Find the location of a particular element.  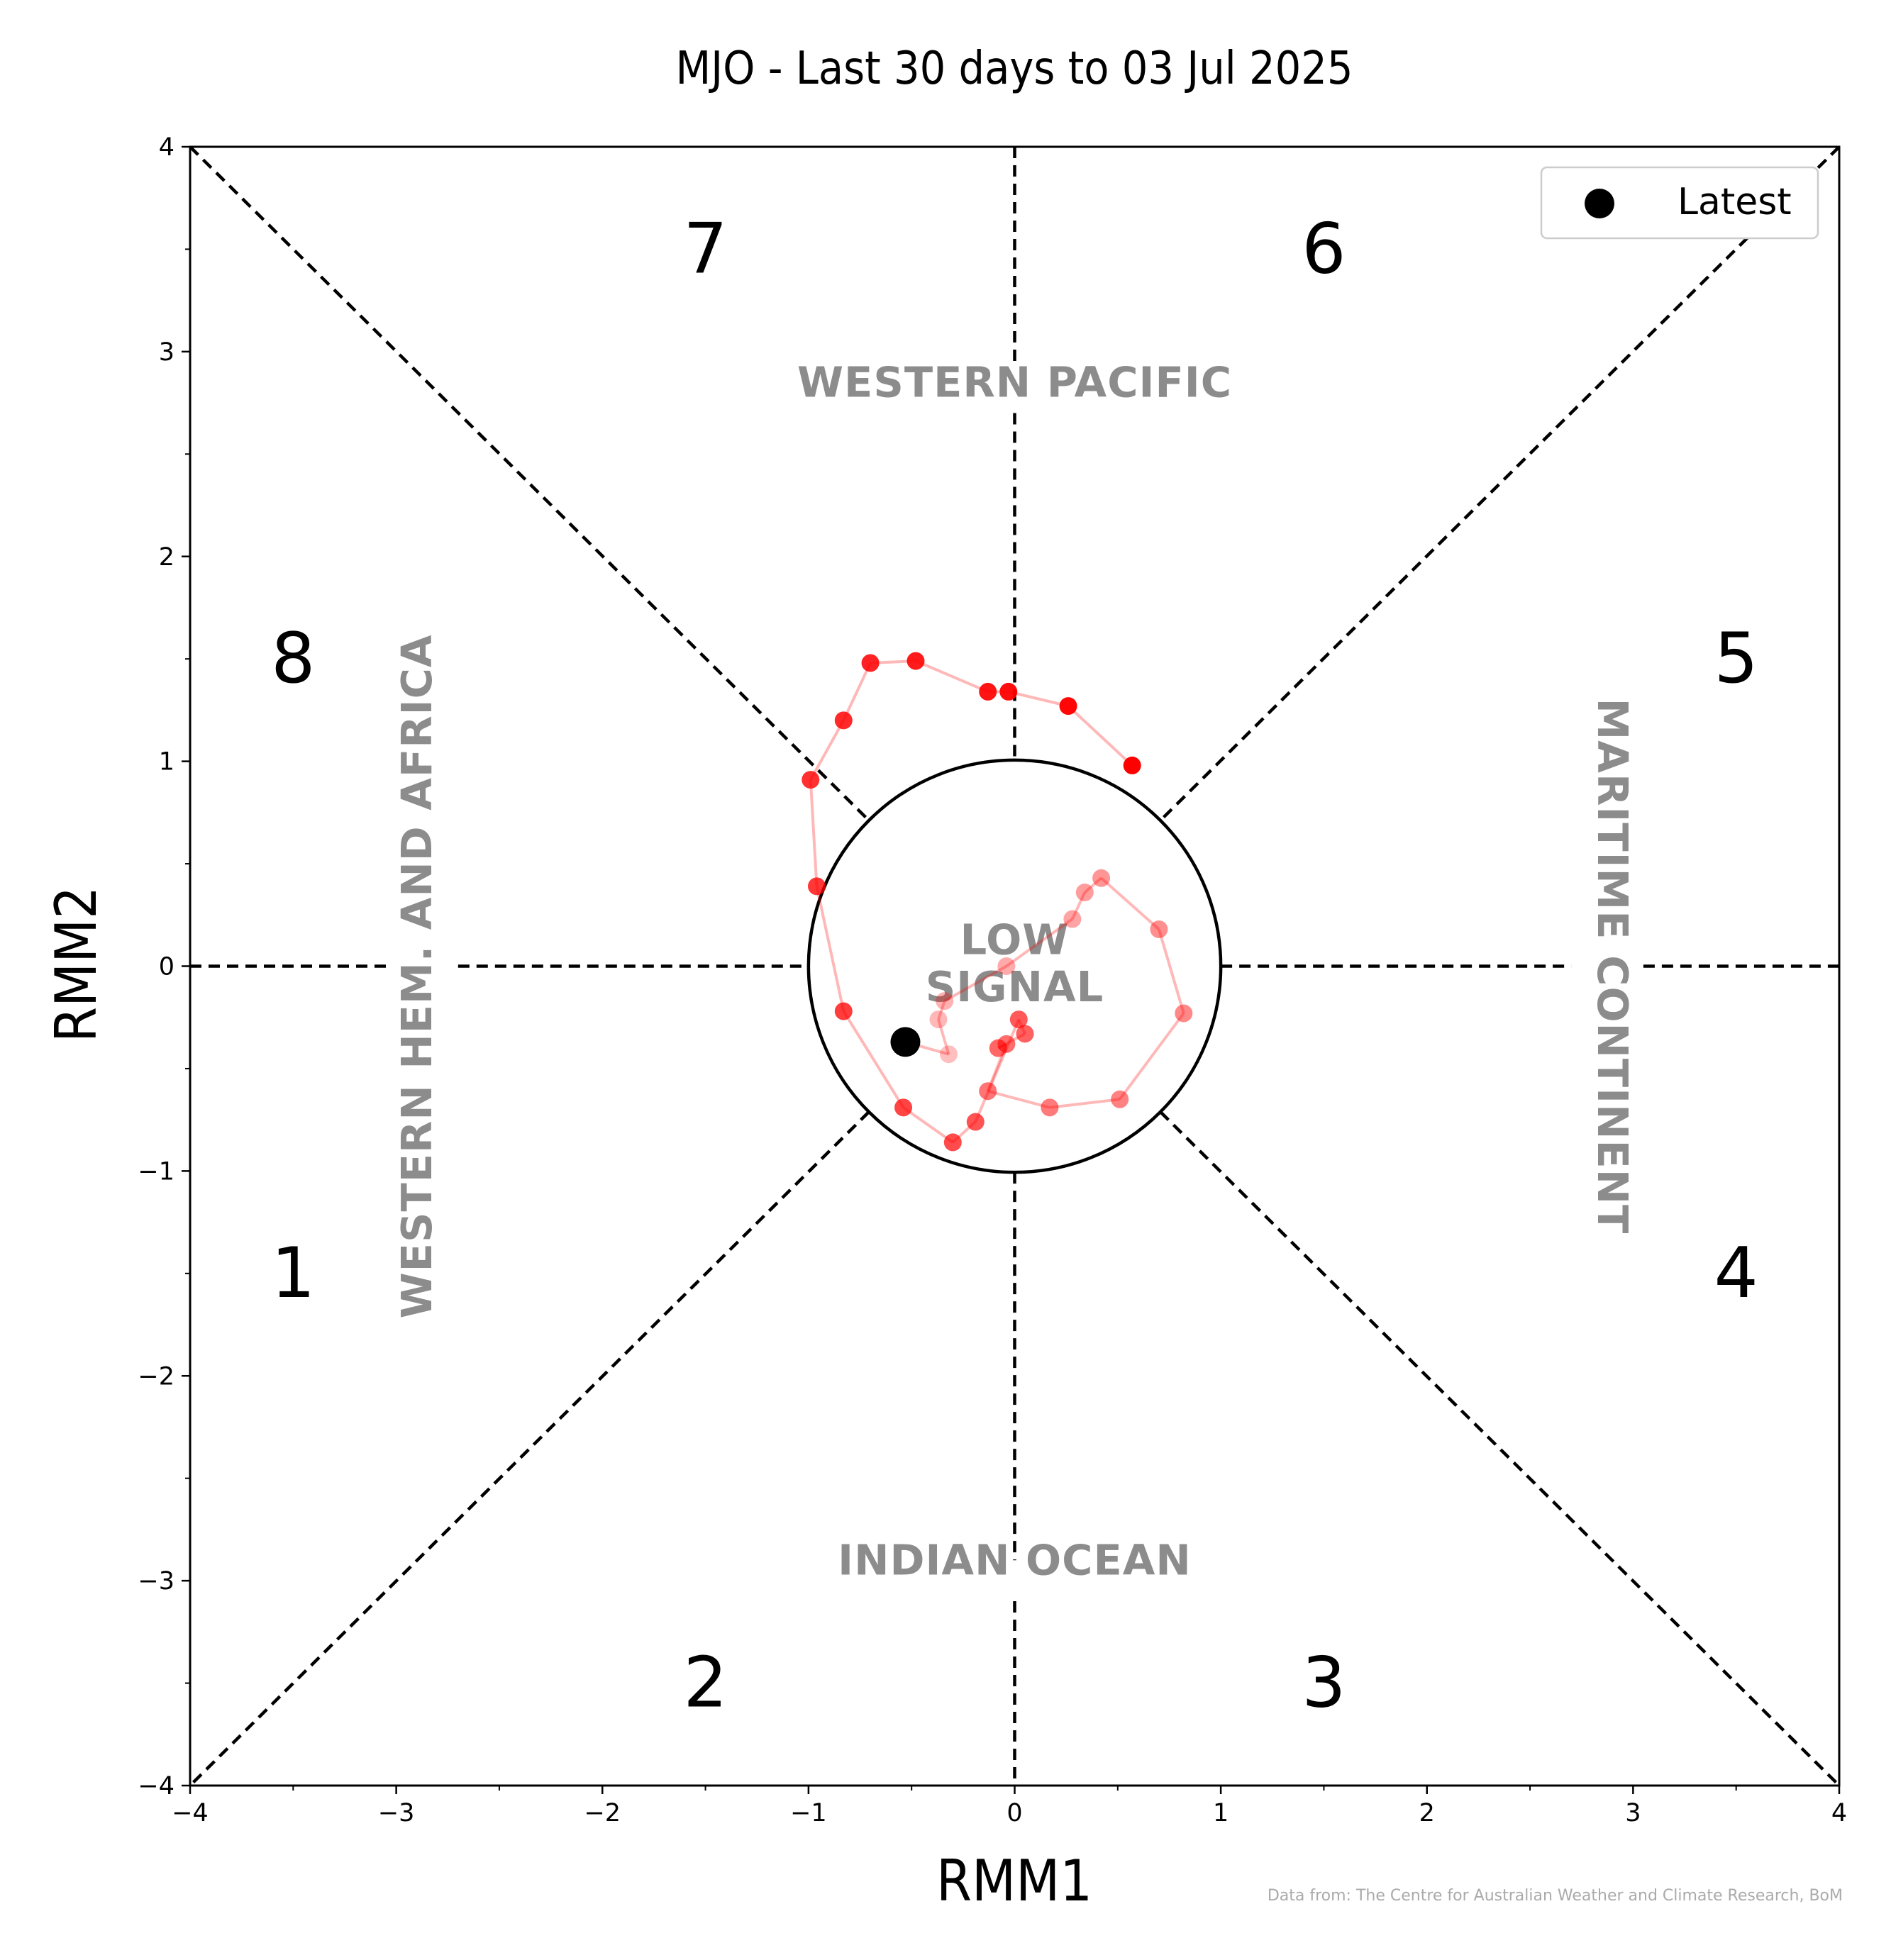

legend: Latest is located at coordinates (1679, 203).